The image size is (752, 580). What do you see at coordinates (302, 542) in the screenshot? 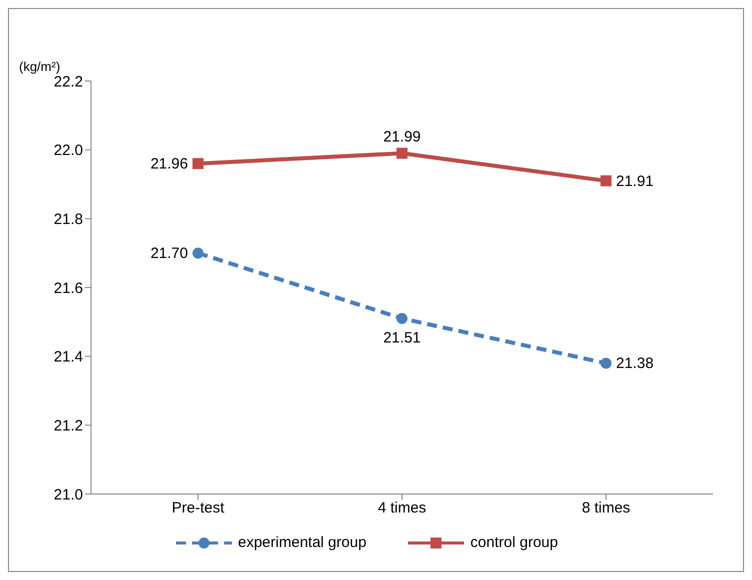
I see `legend-label: experimental group` at bounding box center [302, 542].